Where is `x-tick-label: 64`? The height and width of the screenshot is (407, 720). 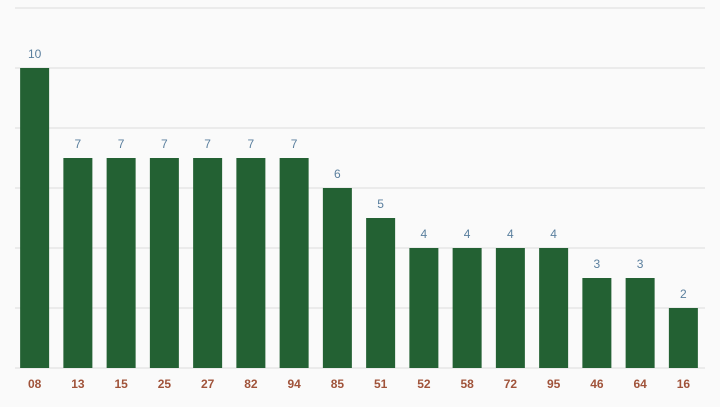
x-tick-label: 64 is located at coordinates (640, 384).